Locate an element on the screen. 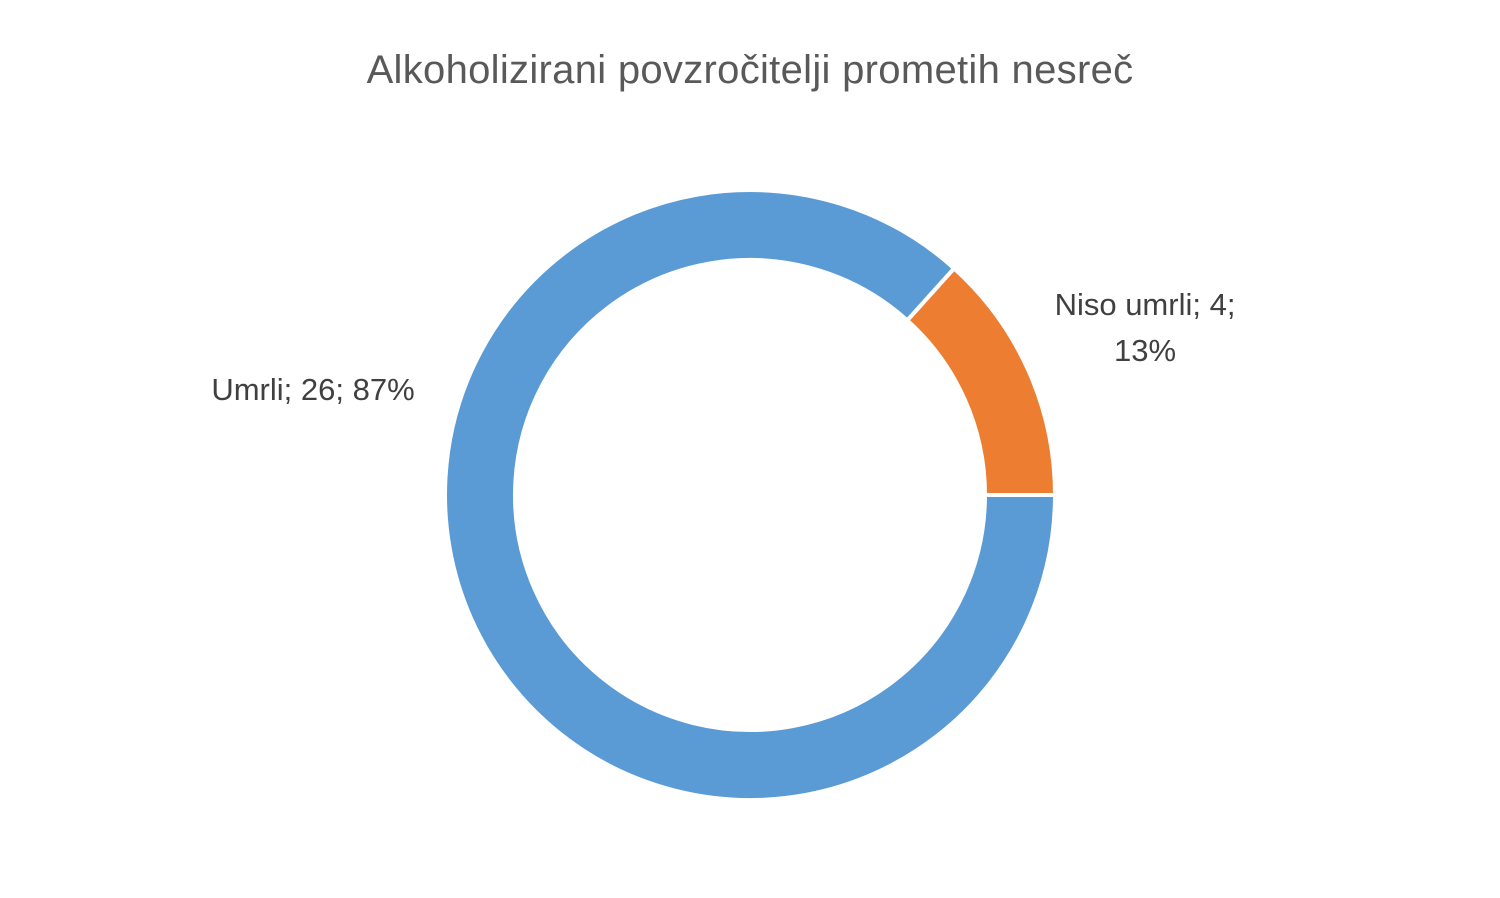 The height and width of the screenshot is (898, 1500). data-labels: Niso umrli; 4; 13% Umrli; 26; 87% is located at coordinates (723, 347).